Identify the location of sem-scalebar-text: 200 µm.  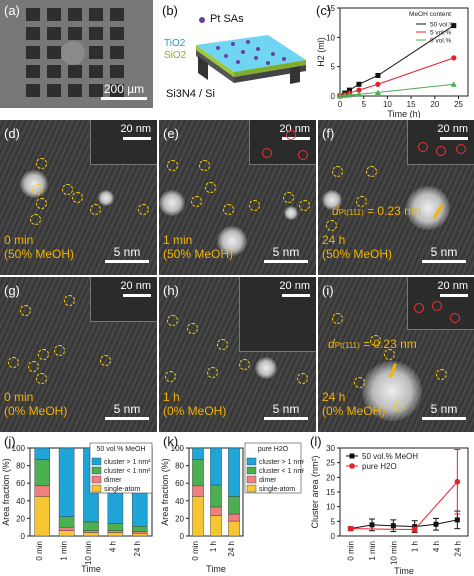
(124, 89).